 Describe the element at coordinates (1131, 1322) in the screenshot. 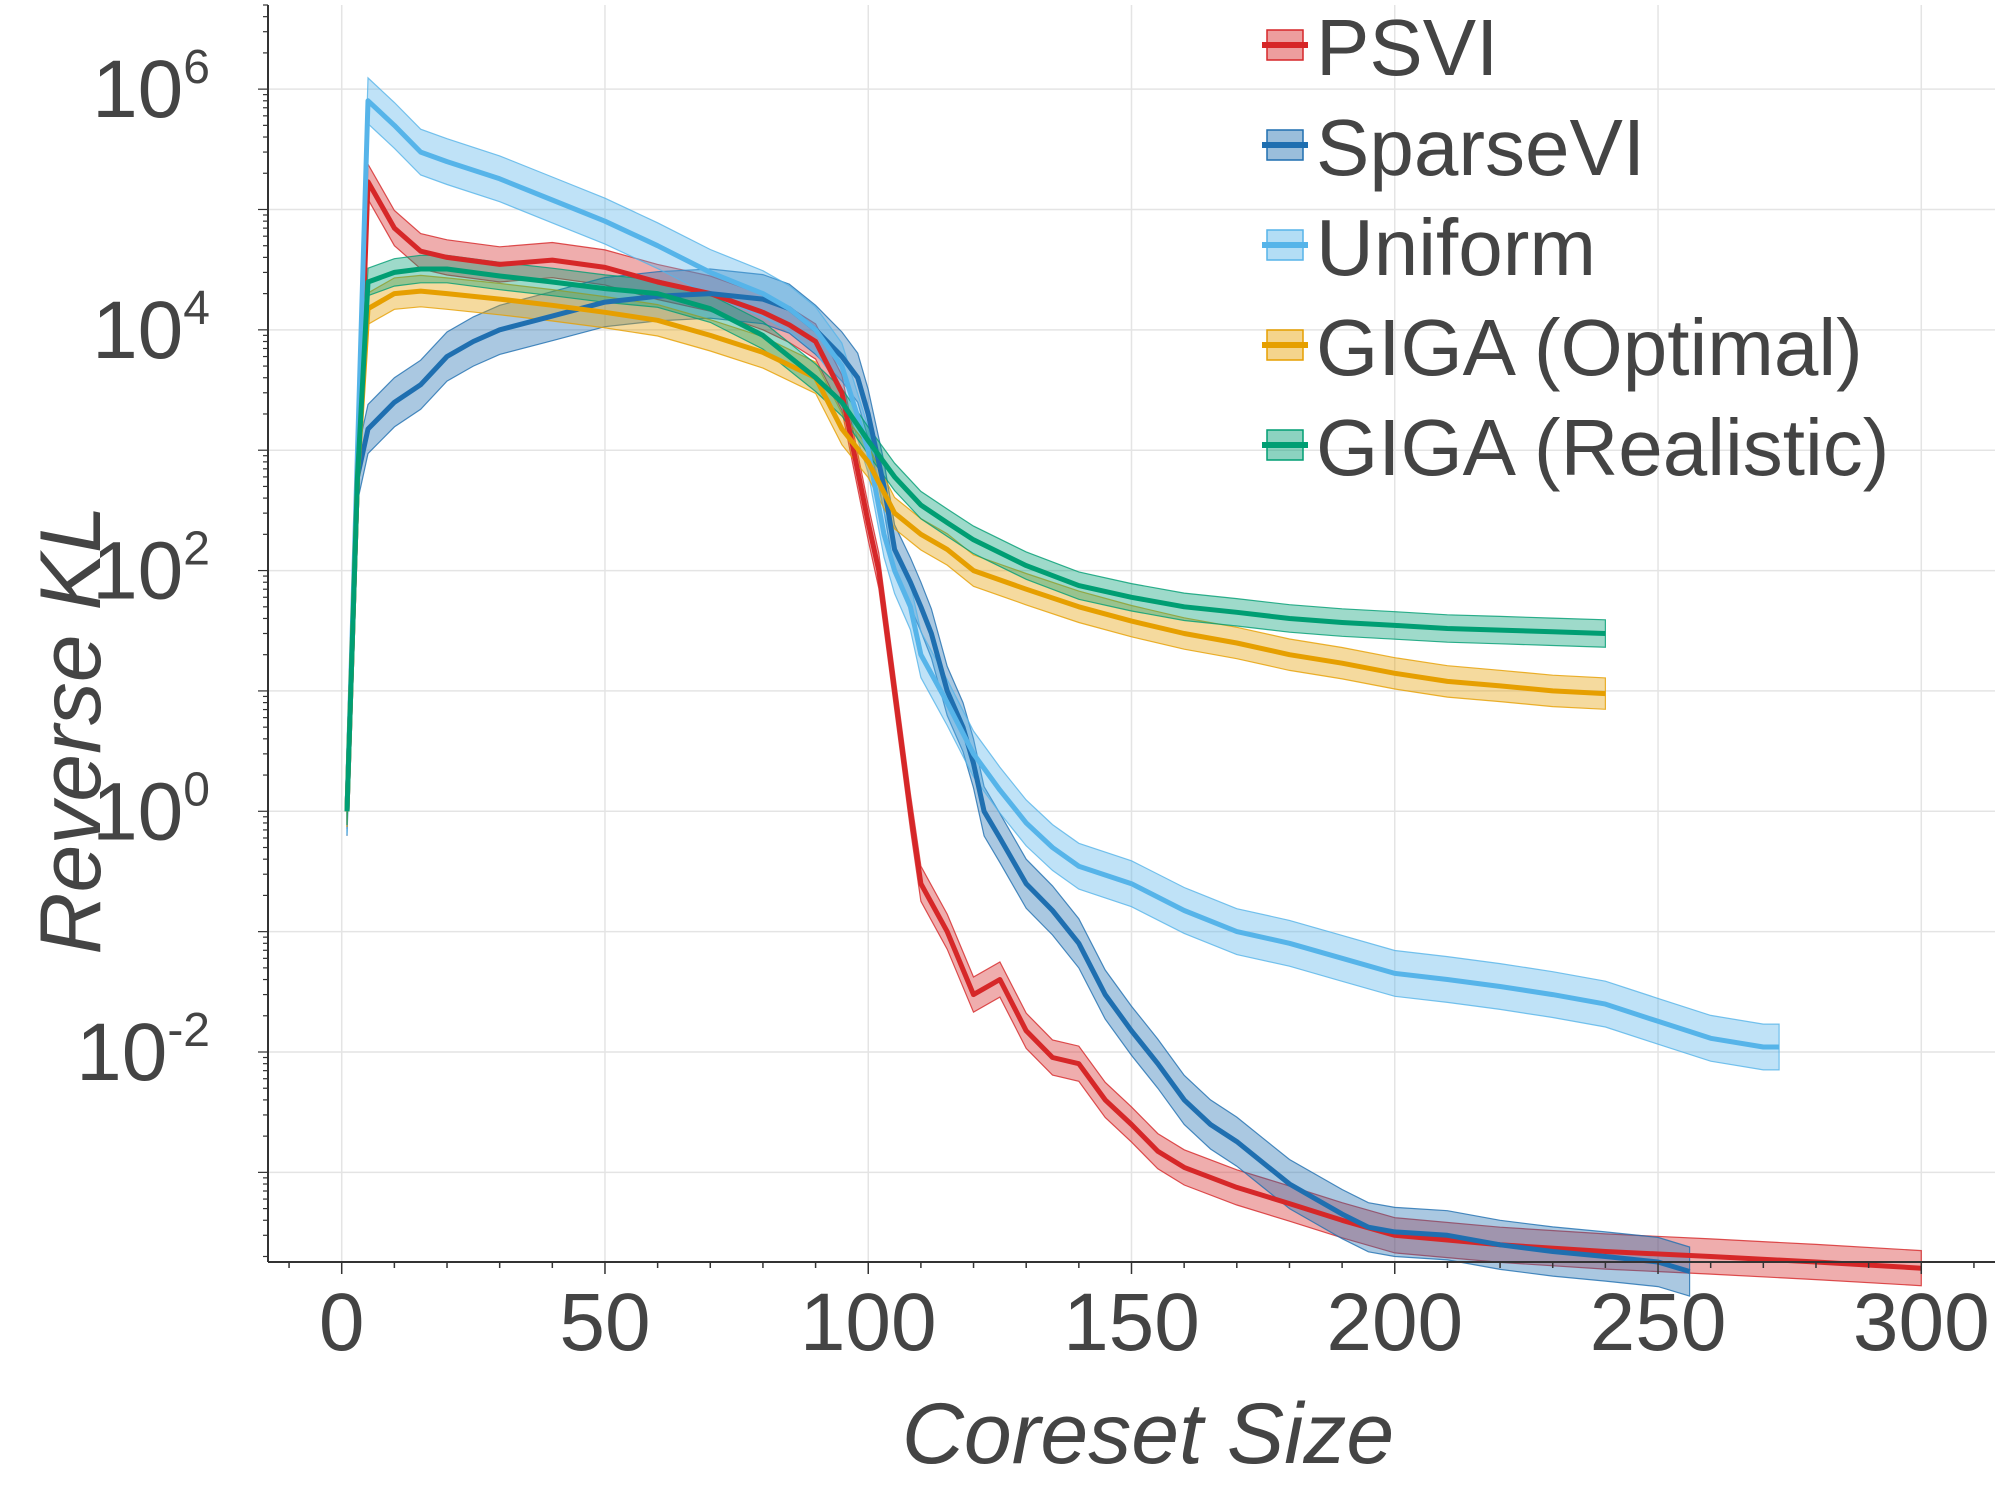

I see `x-tick-label: 150` at that location.